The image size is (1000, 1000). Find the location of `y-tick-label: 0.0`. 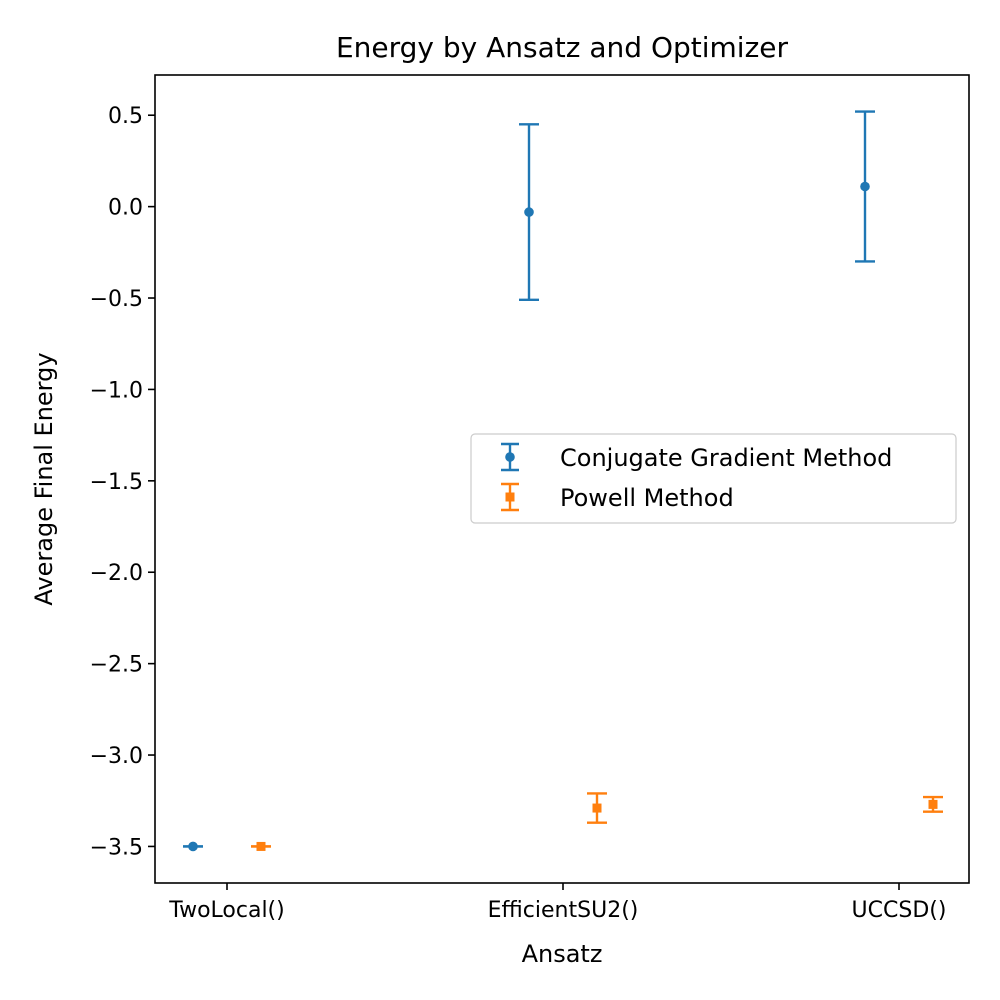

y-tick-label: 0.0 is located at coordinates (125, 208).